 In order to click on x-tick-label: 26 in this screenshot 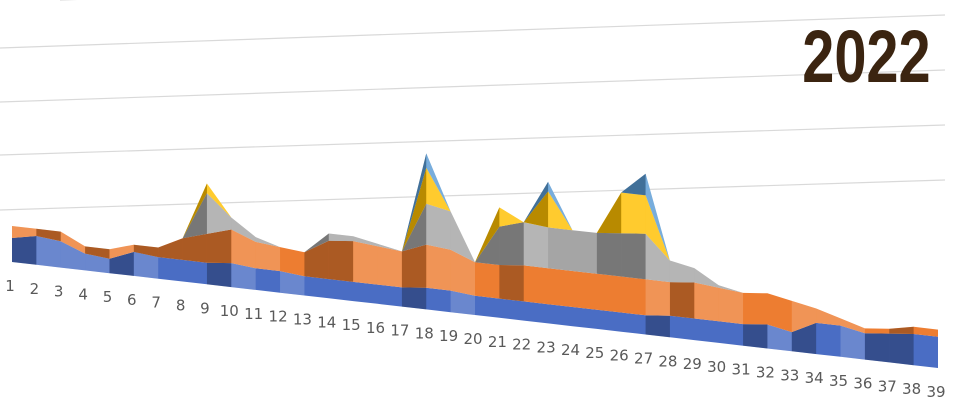, I will do `click(619, 356)`.